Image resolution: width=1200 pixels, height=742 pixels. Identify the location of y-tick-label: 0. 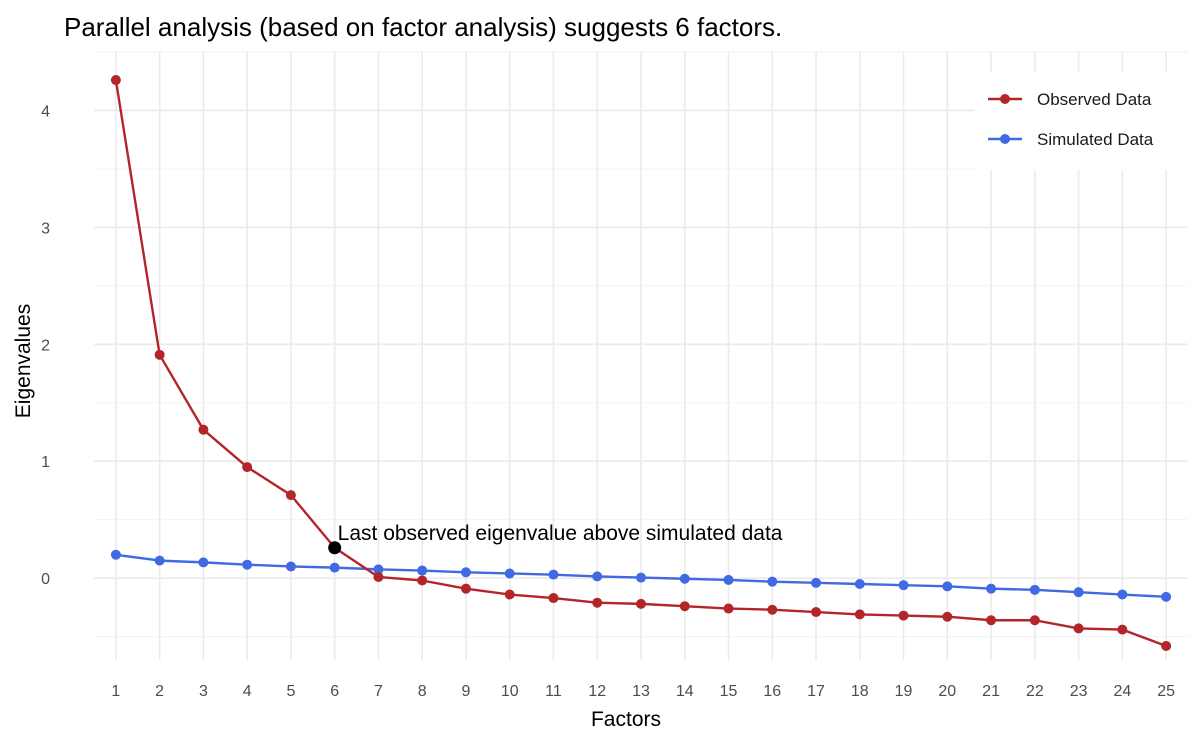
(45, 579).